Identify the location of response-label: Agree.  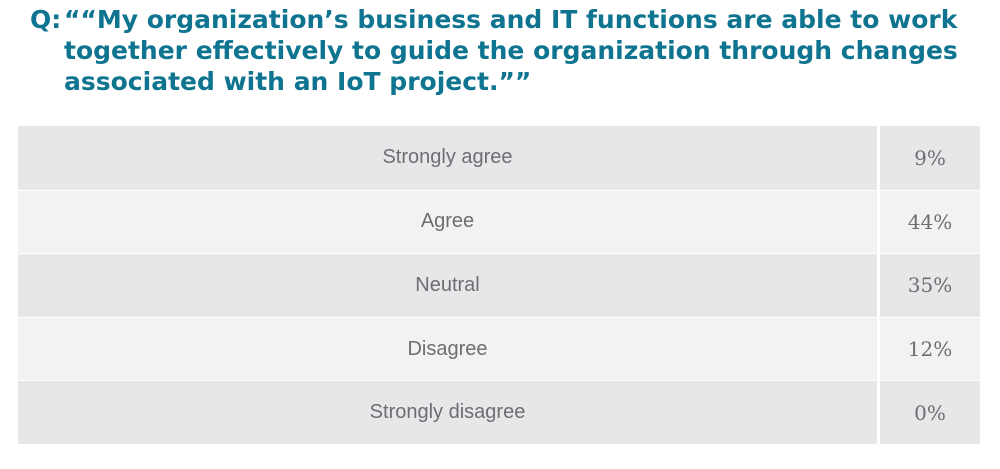
(447, 221).